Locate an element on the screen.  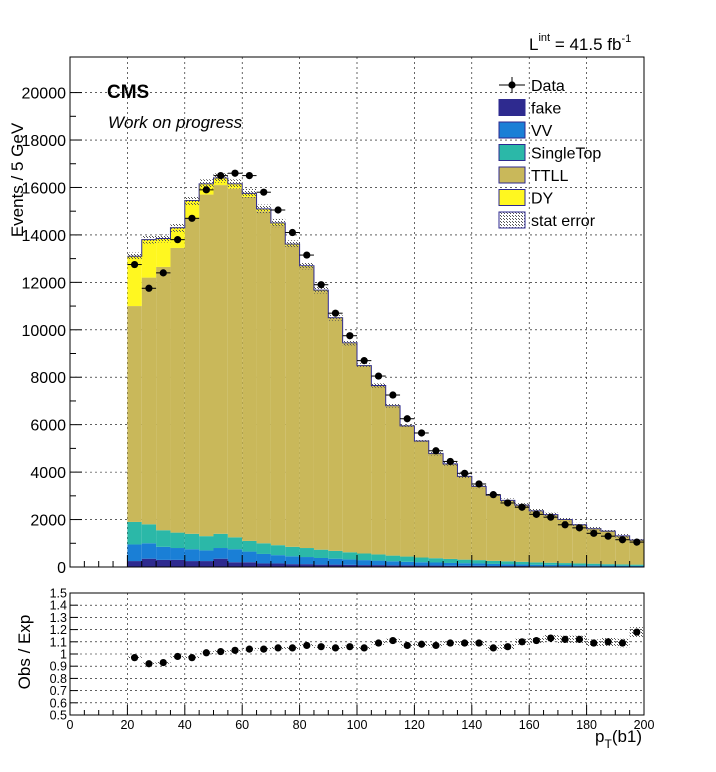
ratio-x-ticks: 0 20 40 60 80 100 120 140 160 180 200 is located at coordinates (361, 718).